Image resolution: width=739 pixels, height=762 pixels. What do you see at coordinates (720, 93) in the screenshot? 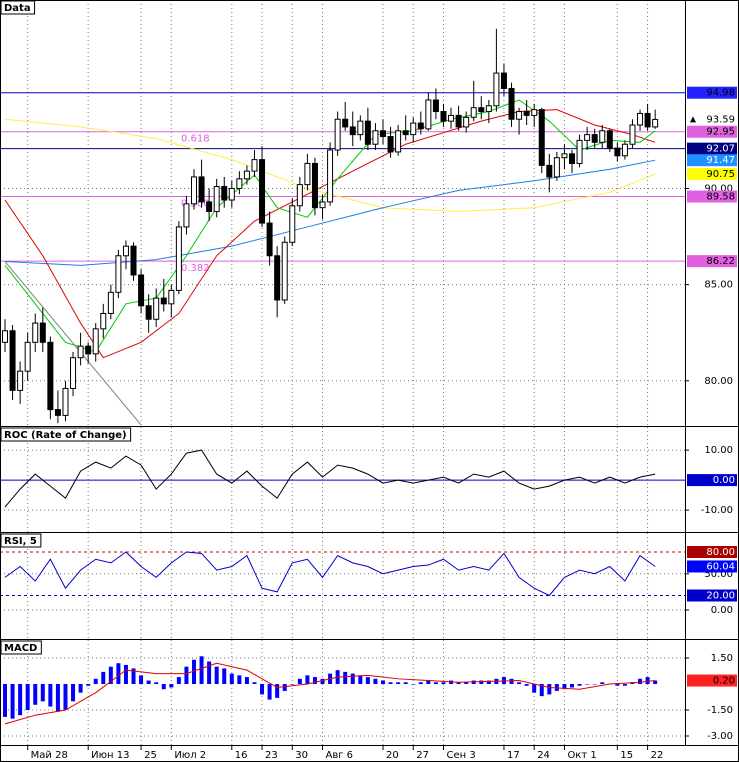
I see `axis-tag-label: 94.98` at bounding box center [720, 93].